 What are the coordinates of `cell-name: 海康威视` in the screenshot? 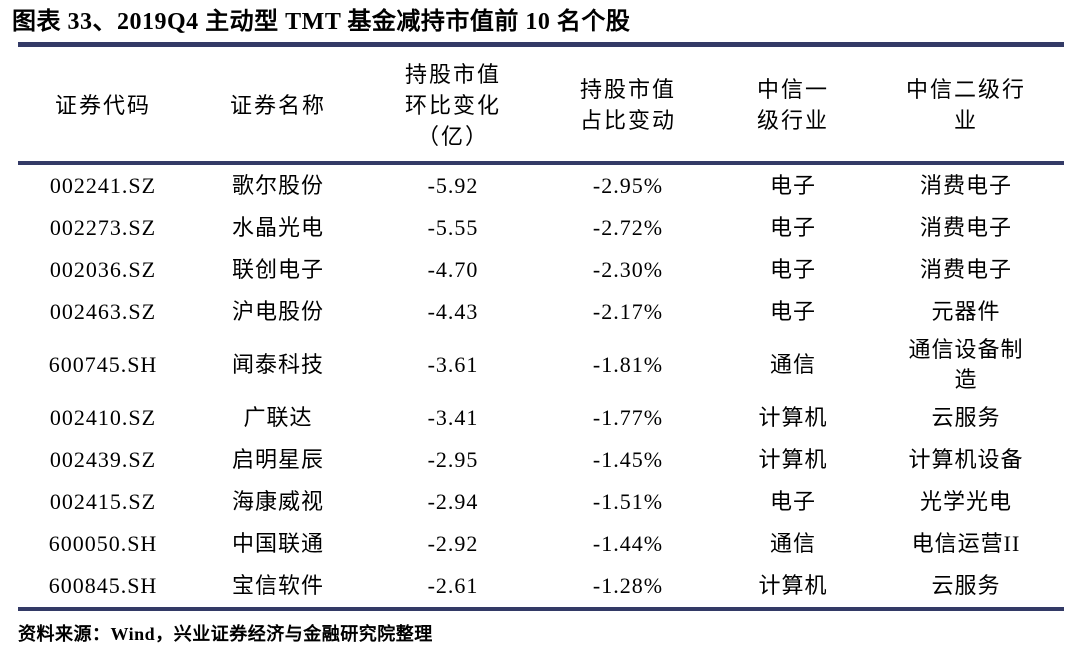 It's located at (277, 501).